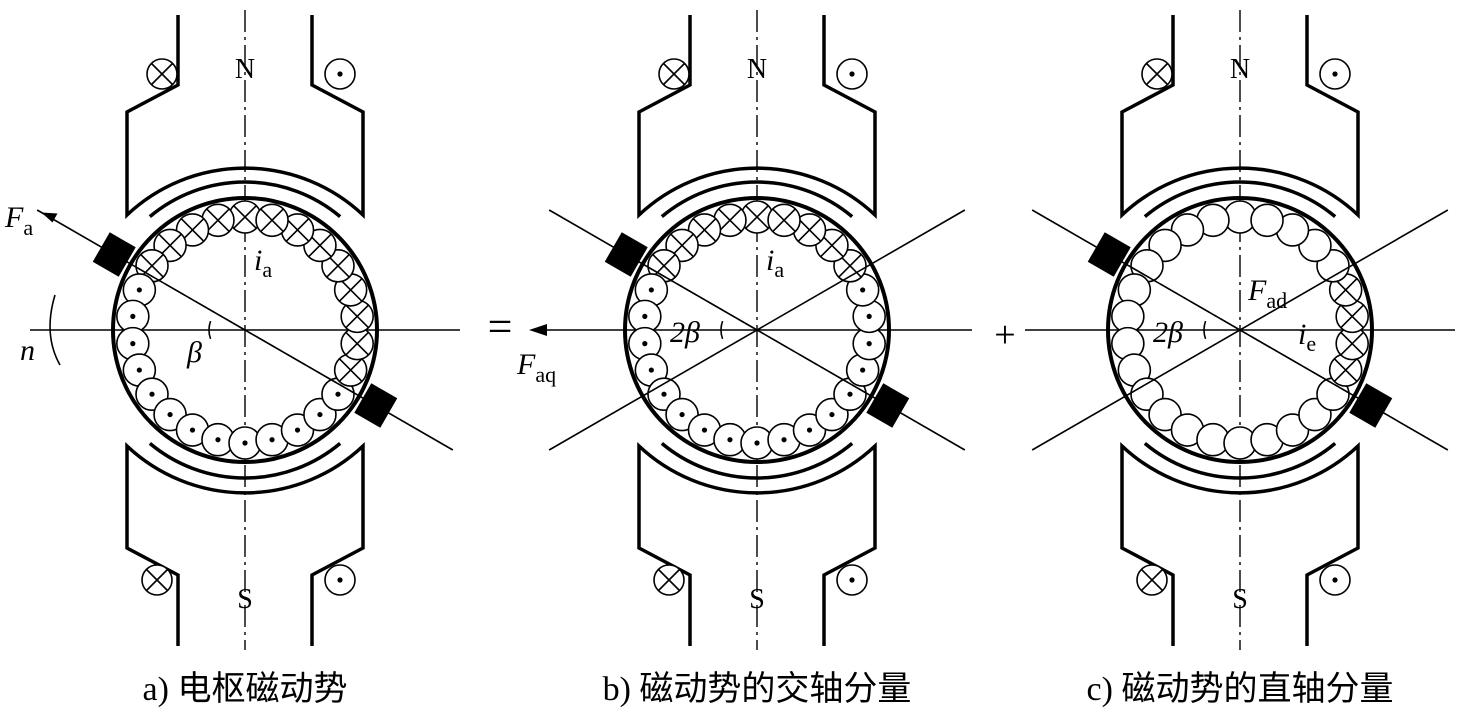 This screenshot has height=719, width=1470. What do you see at coordinates (1267, 220) in the screenshot?
I see `conductor-empty` at bounding box center [1267, 220].